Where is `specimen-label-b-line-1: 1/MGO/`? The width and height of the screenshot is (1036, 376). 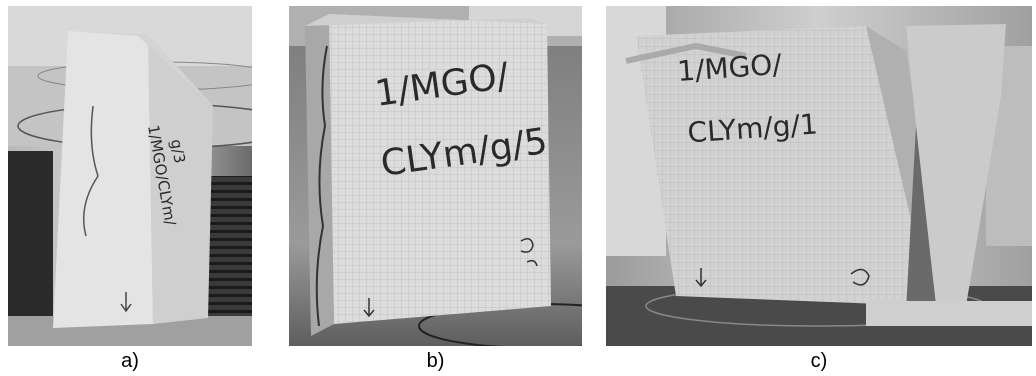
specimen-label-b-line-1: 1/MGO/ is located at coordinates (443, 84).